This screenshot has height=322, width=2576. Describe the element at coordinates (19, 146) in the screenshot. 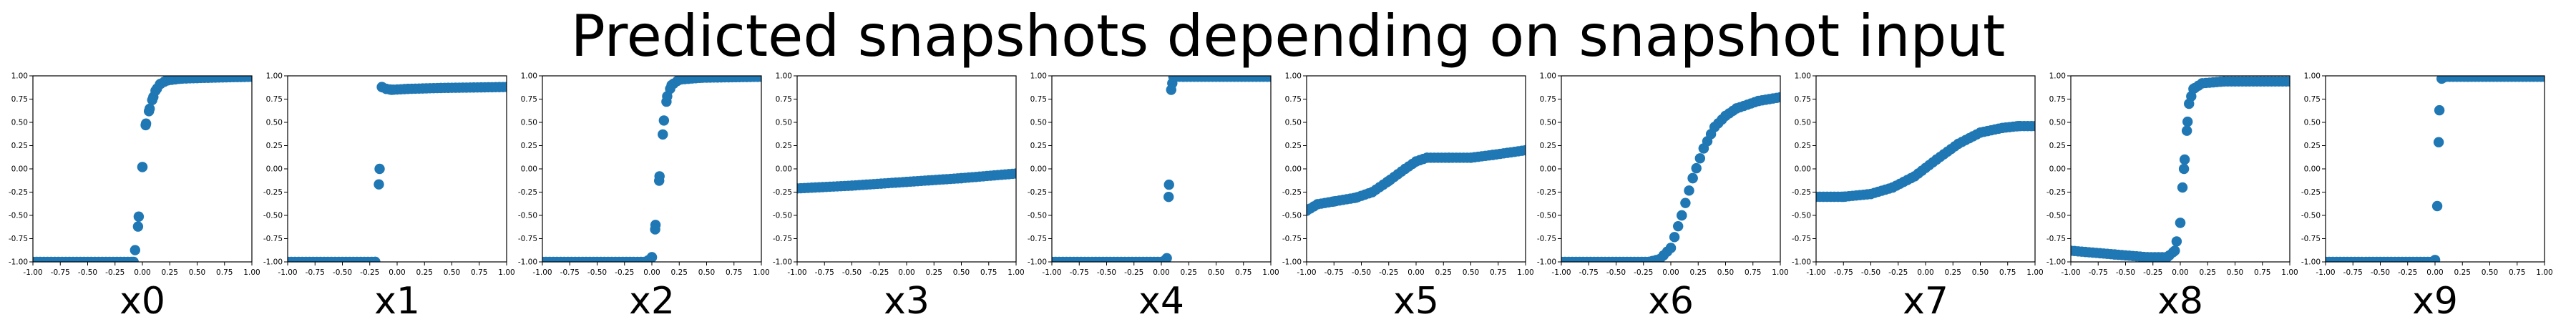

I see `y-tick-label: 0.25` at that location.